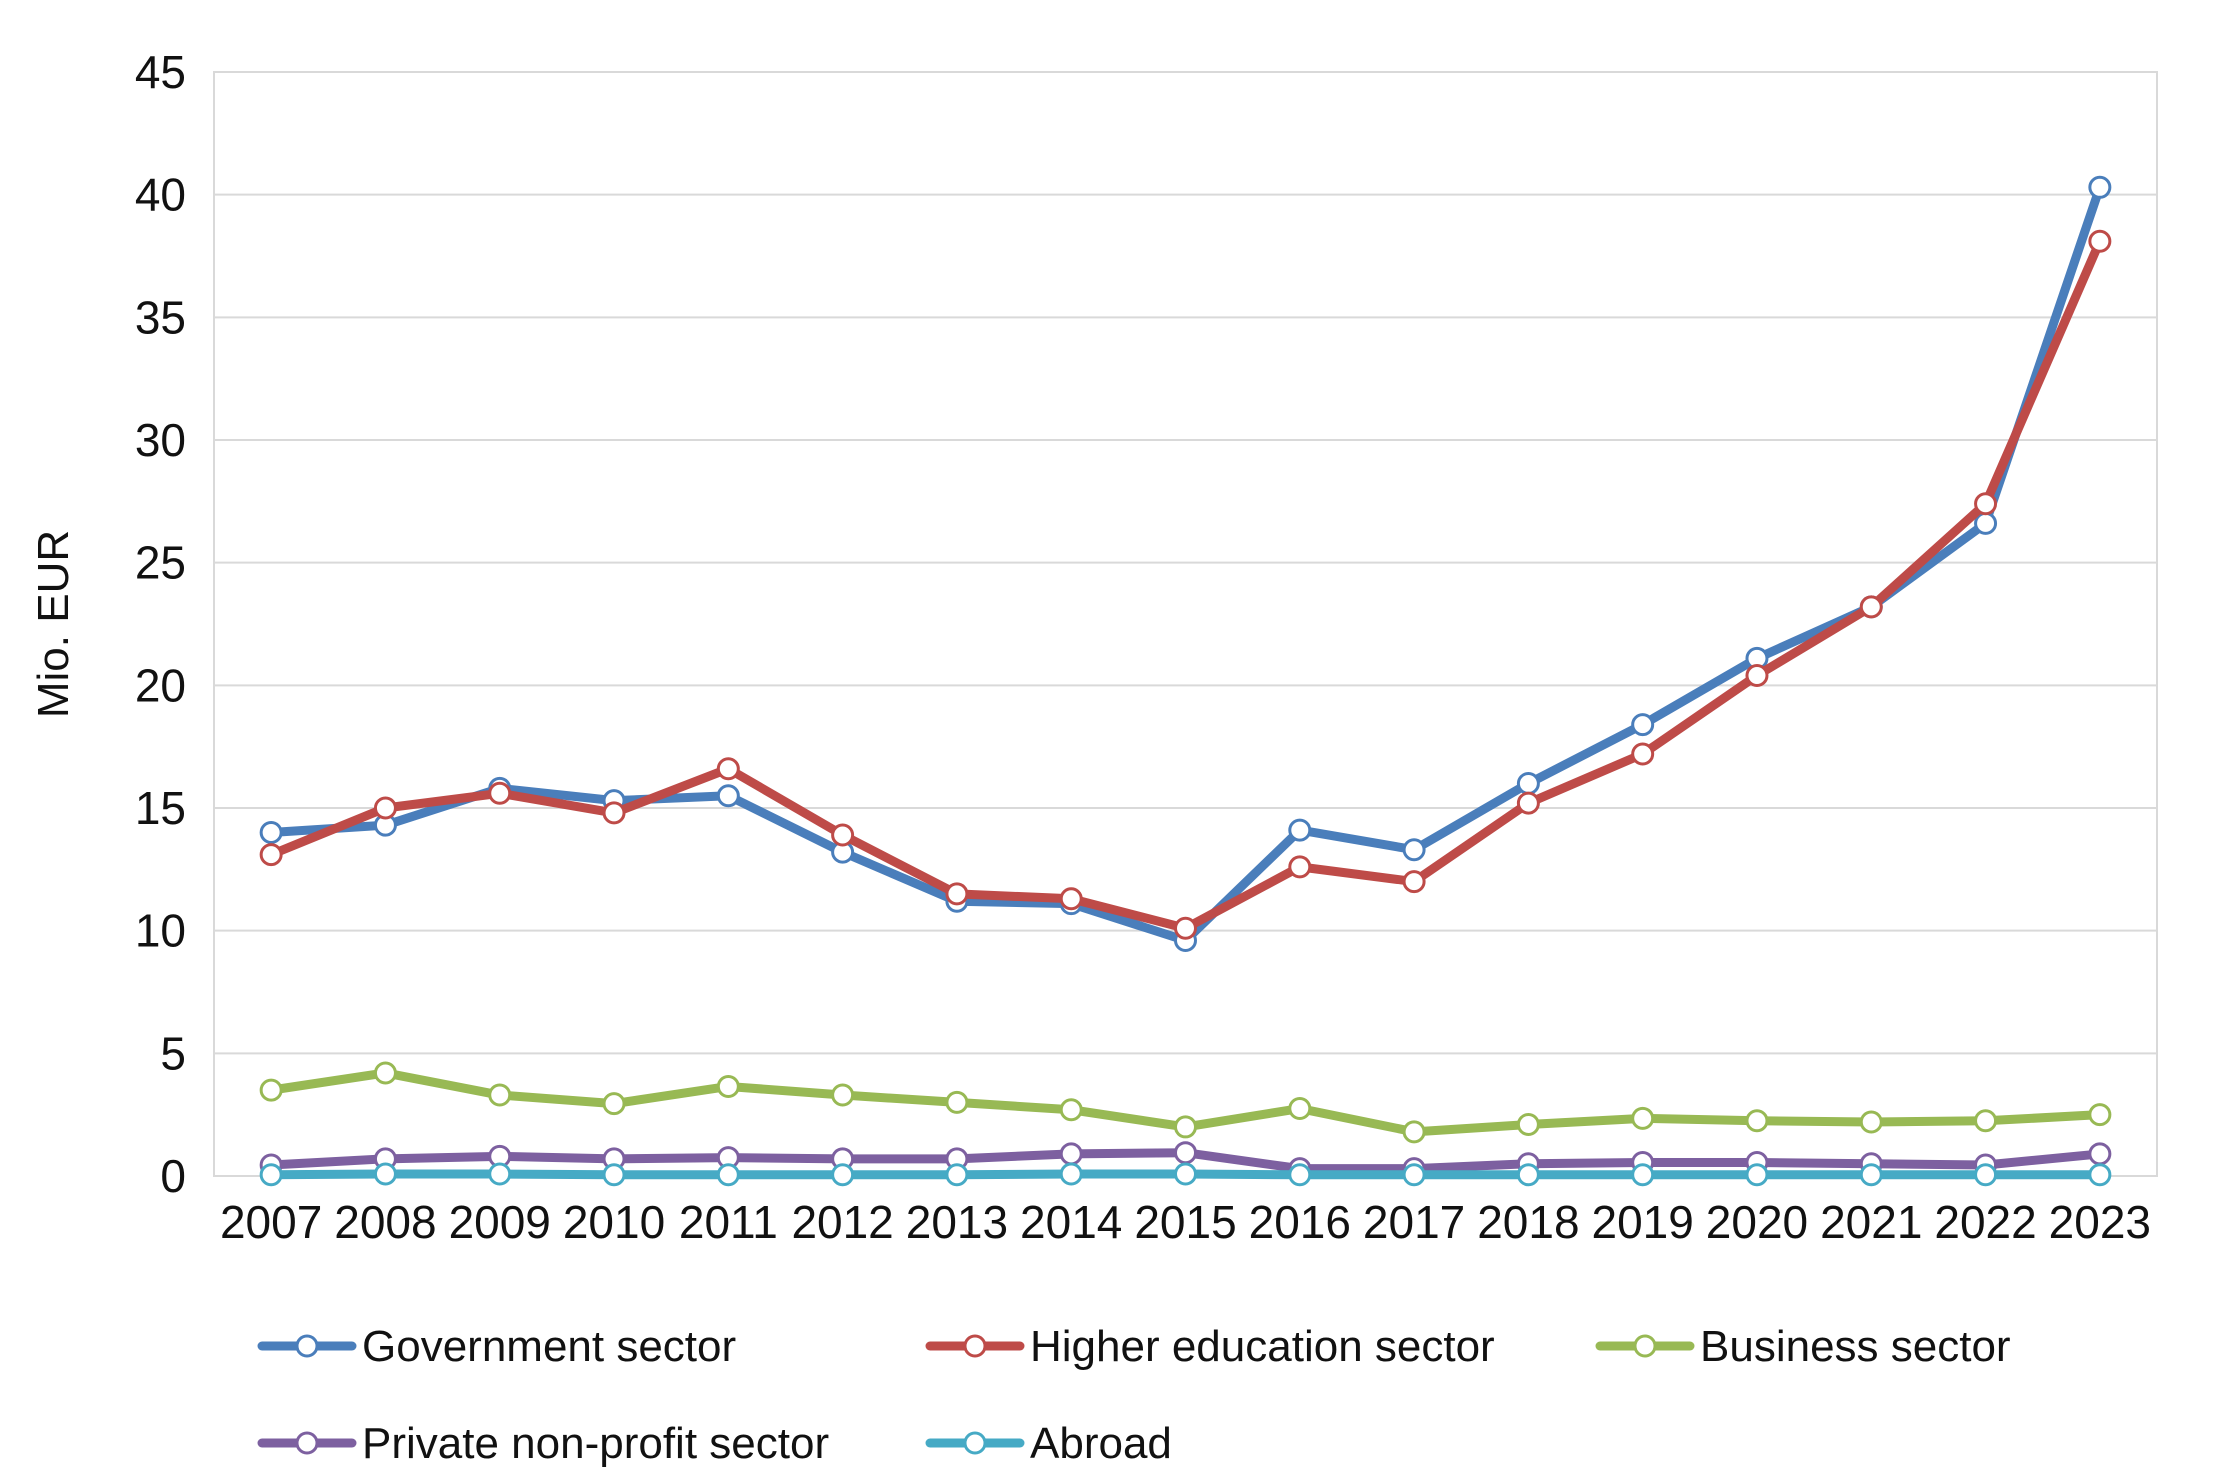 The image size is (2227, 1474). Describe the element at coordinates (1262, 1346) in the screenshot. I see `legend-label: Higher education sector` at that location.